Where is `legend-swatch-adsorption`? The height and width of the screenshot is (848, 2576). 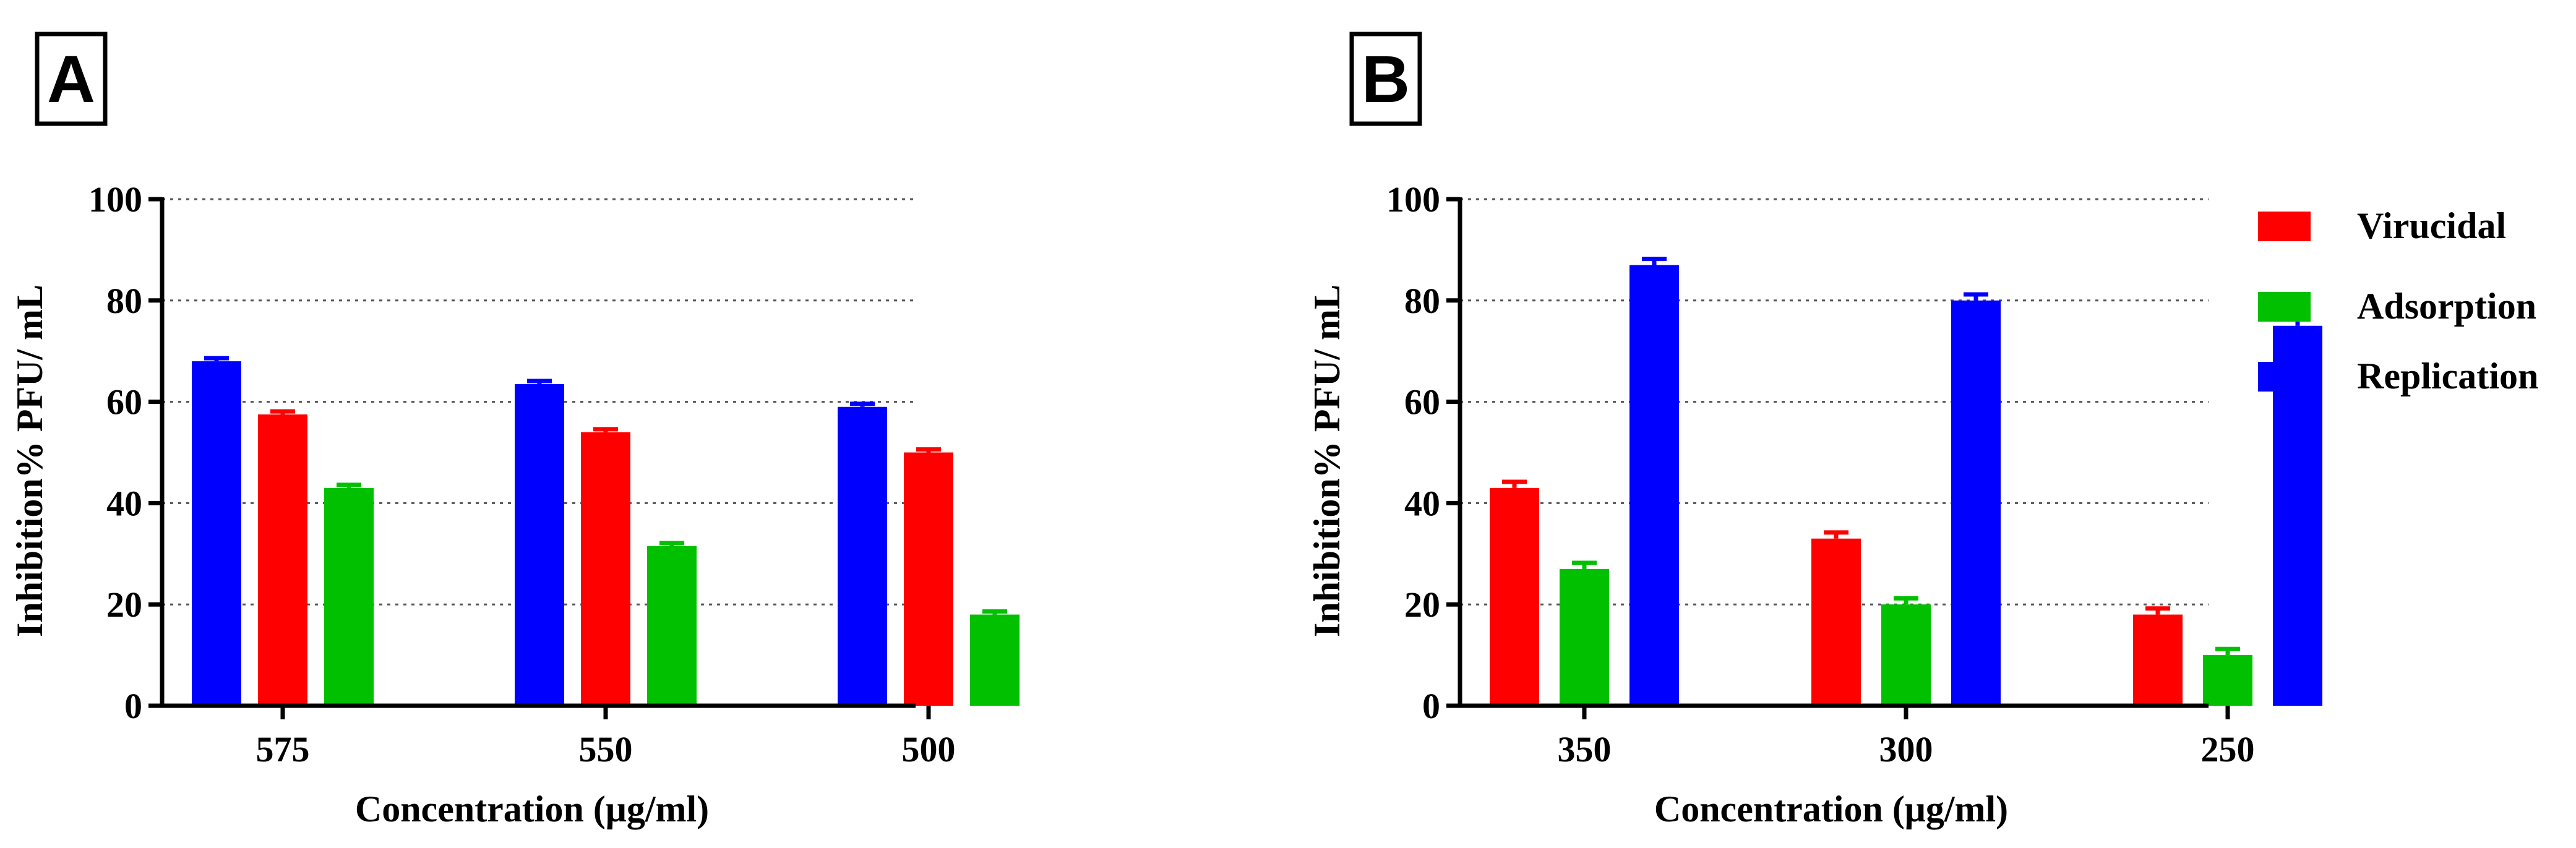
legend-swatch-adsorption is located at coordinates (2284, 307).